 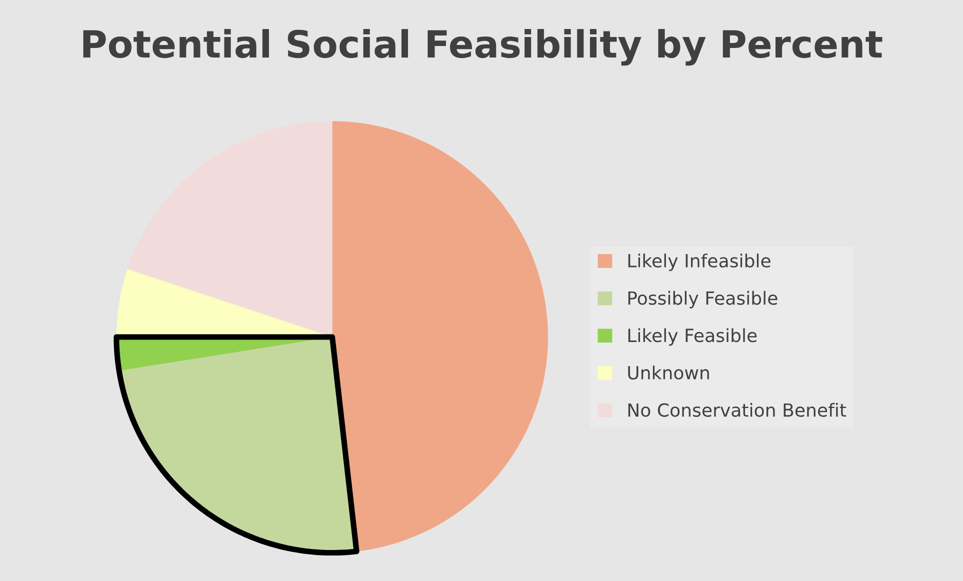 I want to click on legend-label: Possibly Feasible, so click(x=703, y=299).